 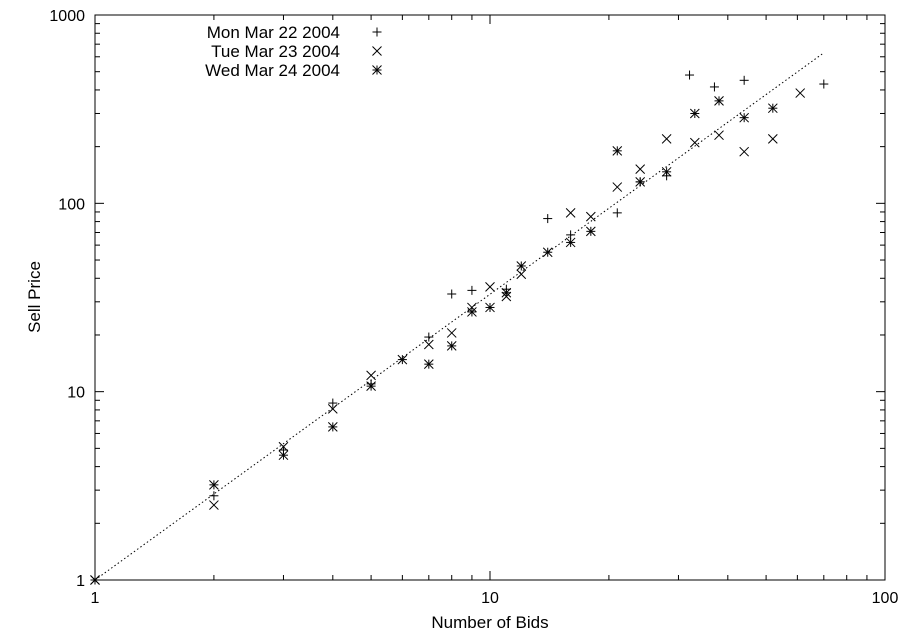 I want to click on legend-label: Tue Mar 23 2004, so click(x=275, y=51).